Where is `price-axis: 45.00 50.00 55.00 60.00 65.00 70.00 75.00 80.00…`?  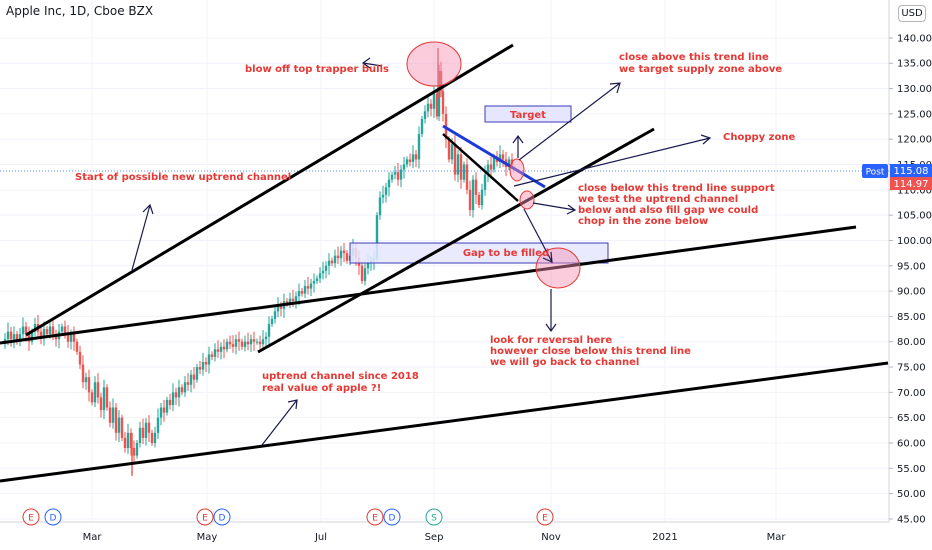
price-axis: 45.00 50.00 55.00 60.00 65.00 70.00 75.00 80.00… is located at coordinates (910, 279).